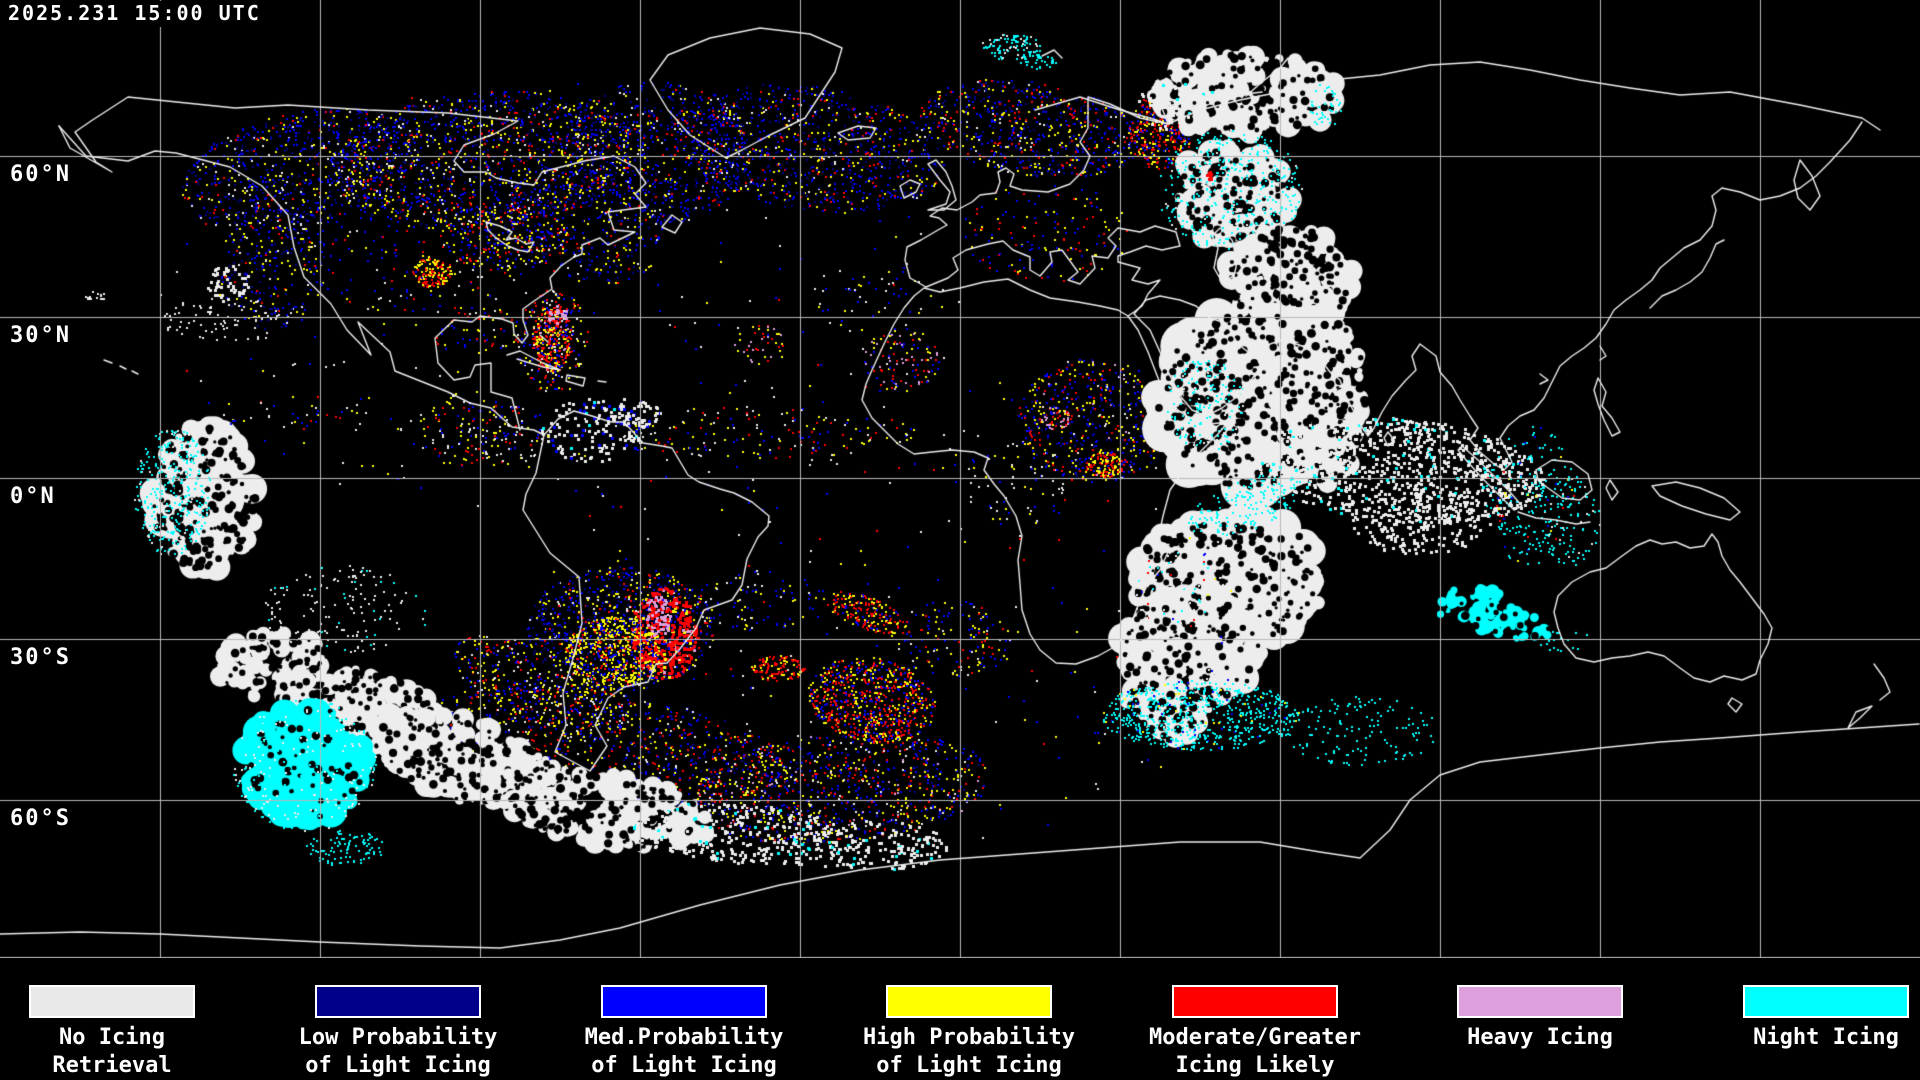 The width and height of the screenshot is (1920, 1080). I want to click on legend-item-med-probability: Med.Probability of Light Icing, so click(684, 1031).